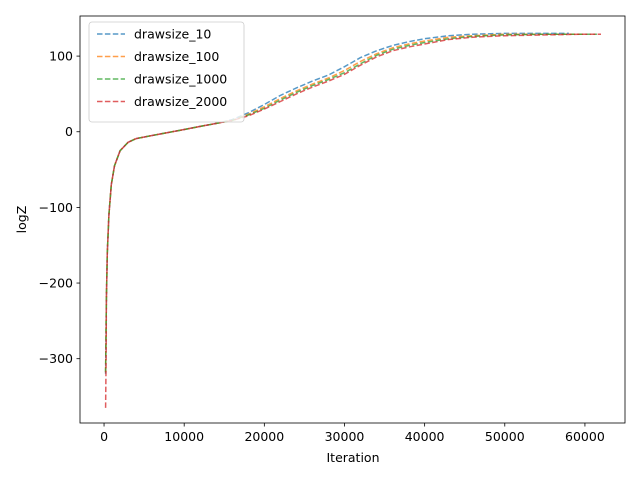  Describe the element at coordinates (69, 131) in the screenshot. I see `y-tick-label: 0` at that location.